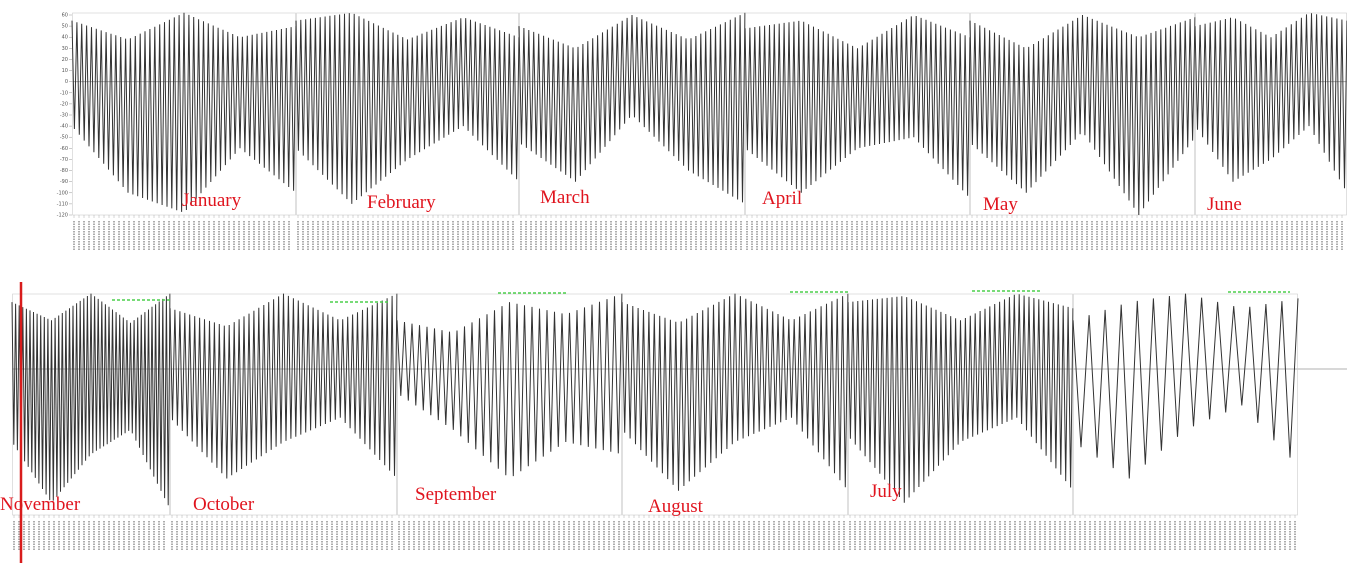 The width and height of the screenshot is (1347, 563). Describe the element at coordinates (65, 49) in the screenshot. I see `y-tick-label: 30` at that location.